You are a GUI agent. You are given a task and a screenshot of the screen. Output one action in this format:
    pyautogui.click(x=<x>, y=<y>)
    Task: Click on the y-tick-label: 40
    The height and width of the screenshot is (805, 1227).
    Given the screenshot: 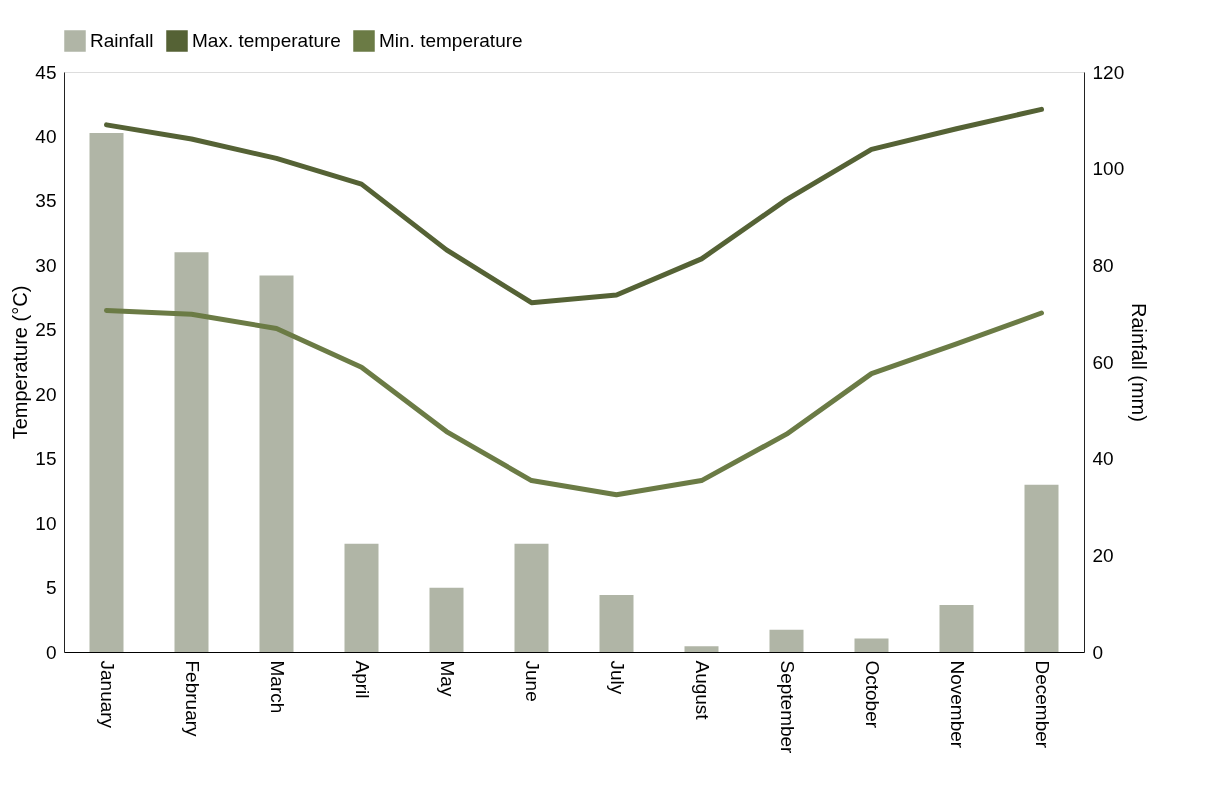 What is the action you would take?
    pyautogui.click(x=46, y=136)
    